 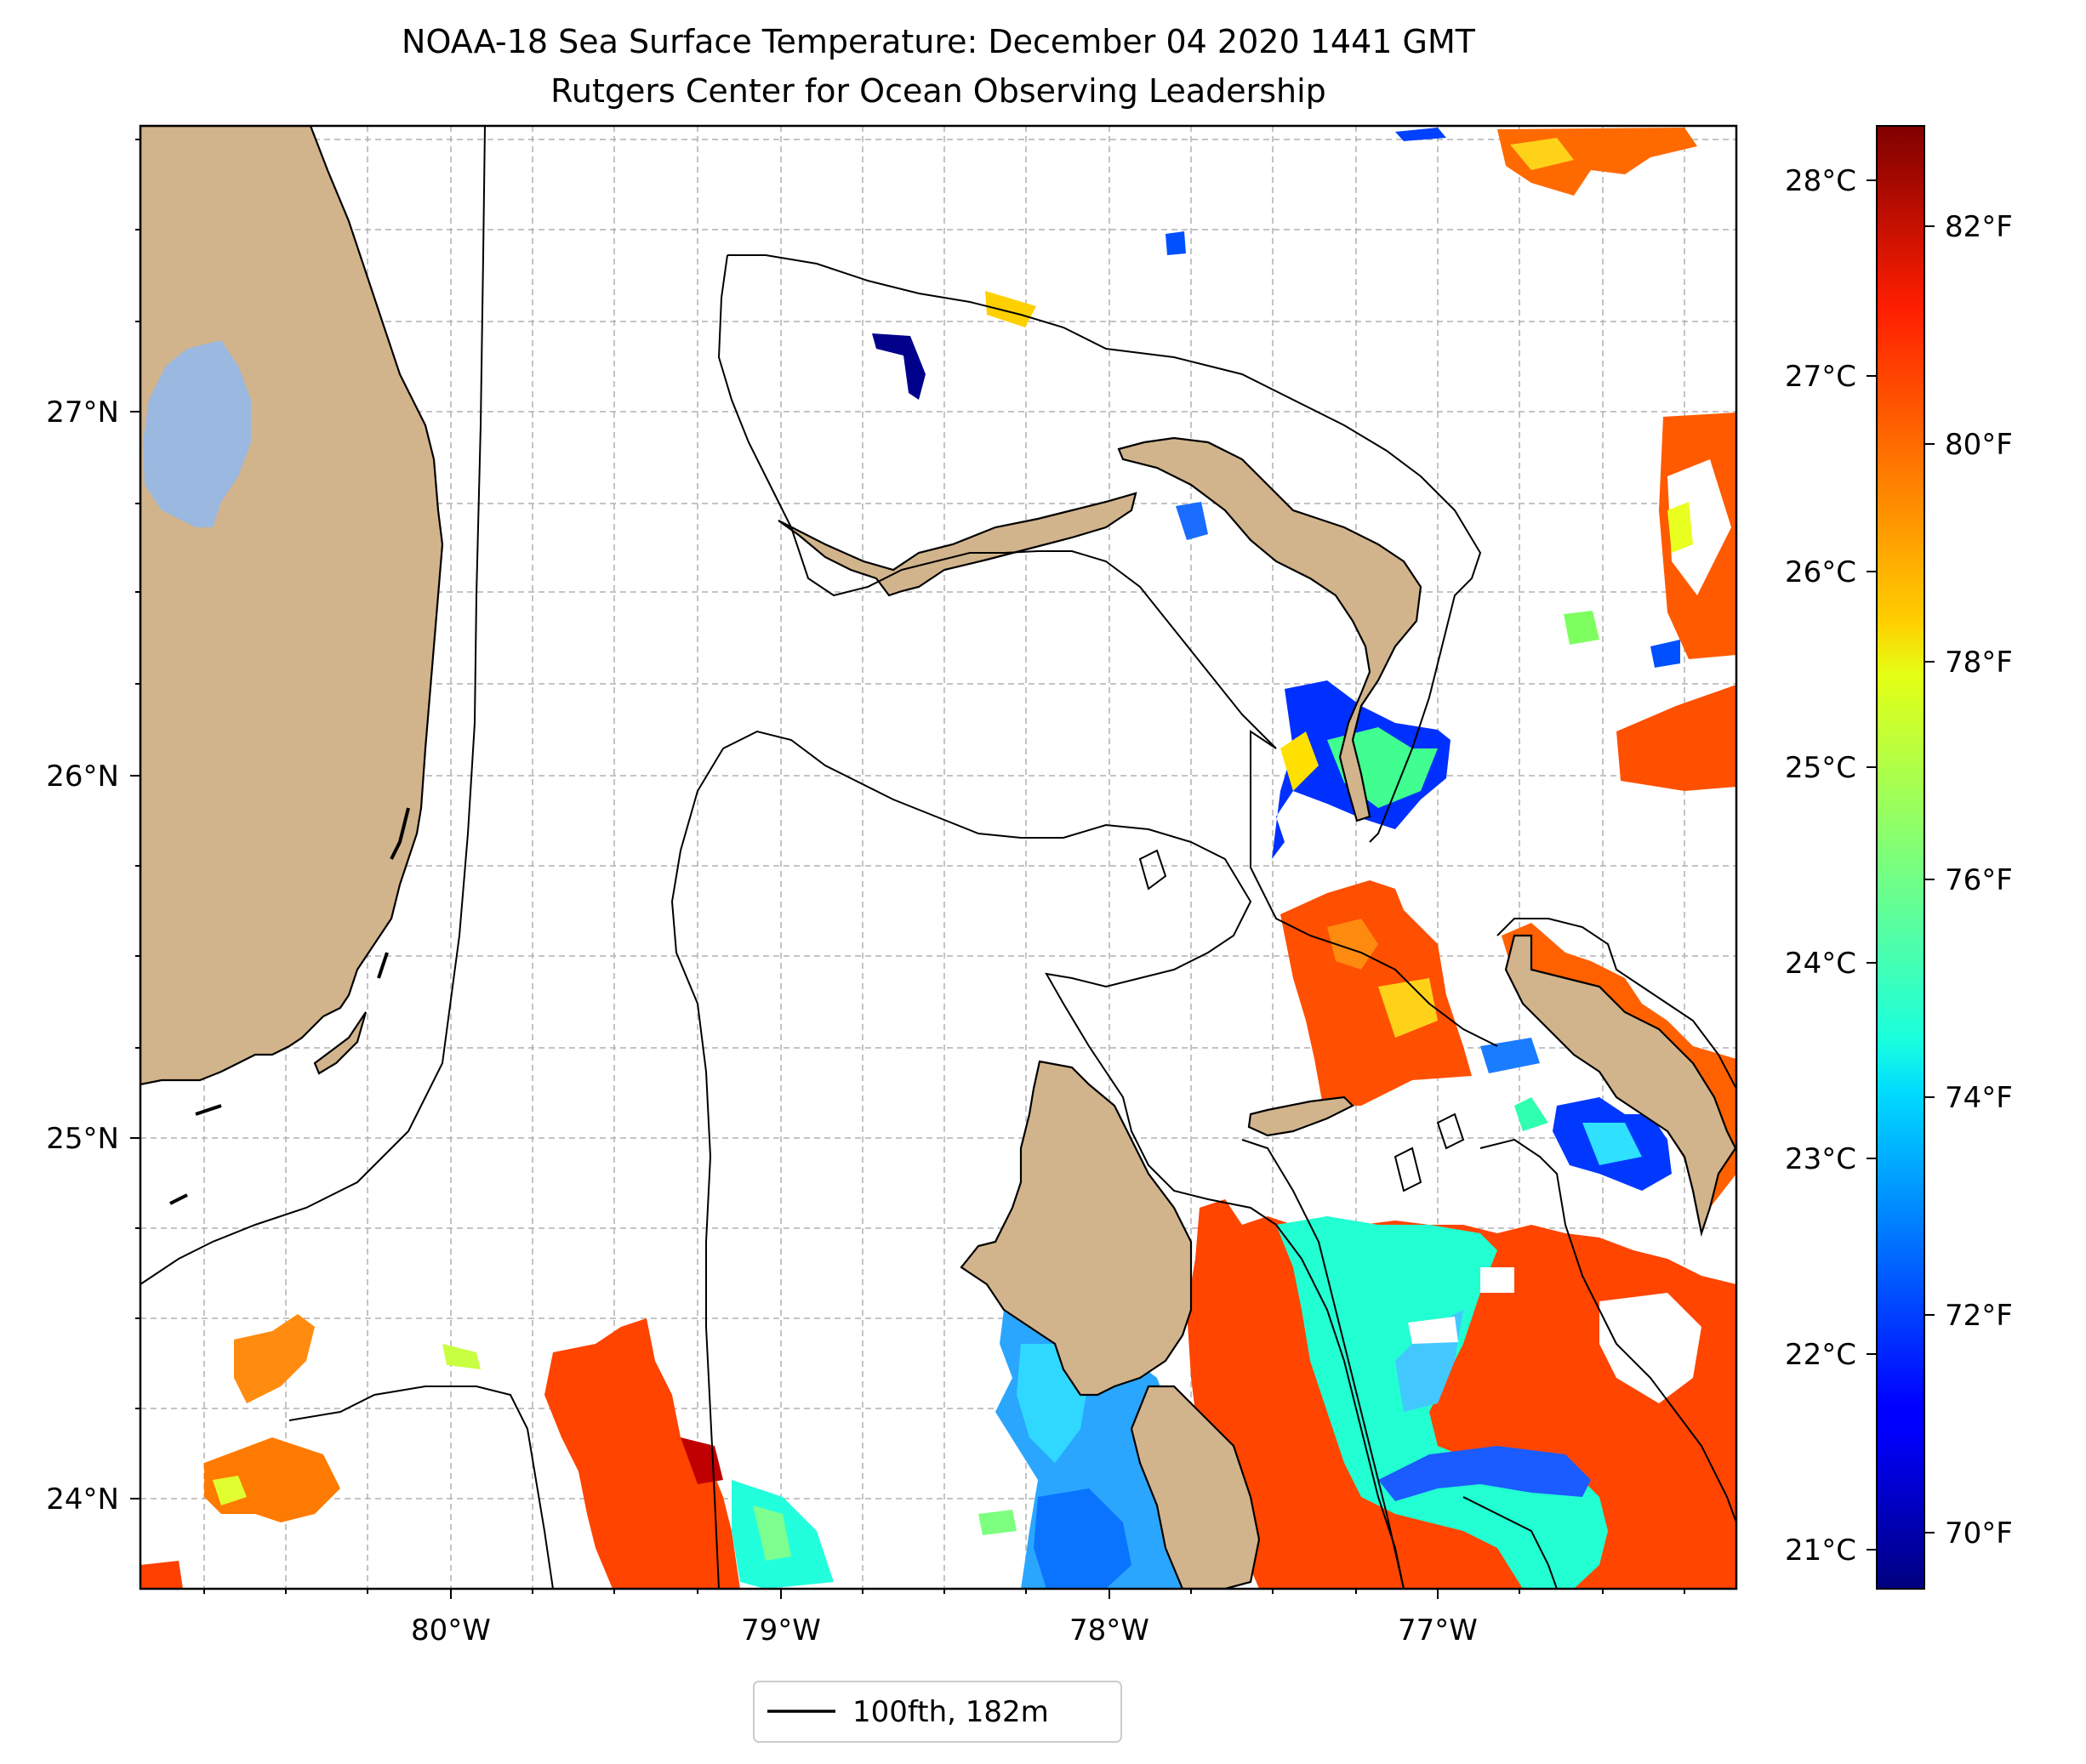 What do you see at coordinates (1820, 181) in the screenshot?
I see `colorbar-c-label: 28°C` at bounding box center [1820, 181].